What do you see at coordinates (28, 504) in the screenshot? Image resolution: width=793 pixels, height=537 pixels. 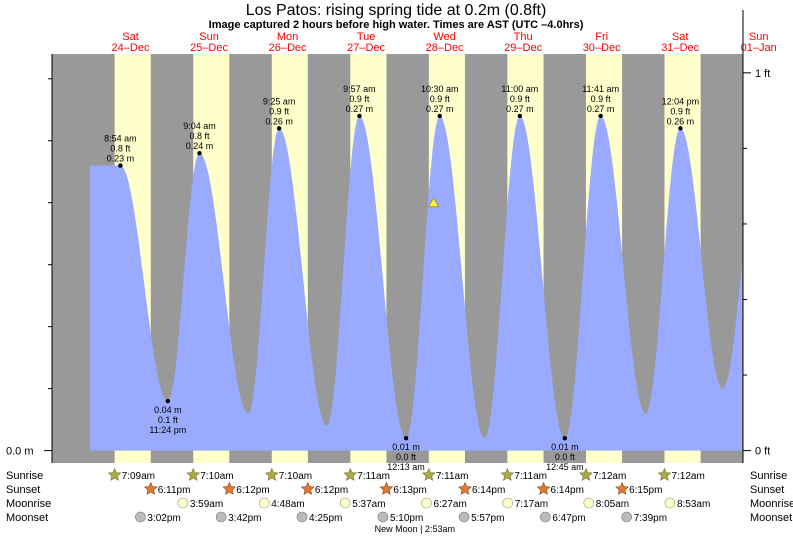 I see `moonrise-row-label-left: Moonrise` at bounding box center [28, 504].